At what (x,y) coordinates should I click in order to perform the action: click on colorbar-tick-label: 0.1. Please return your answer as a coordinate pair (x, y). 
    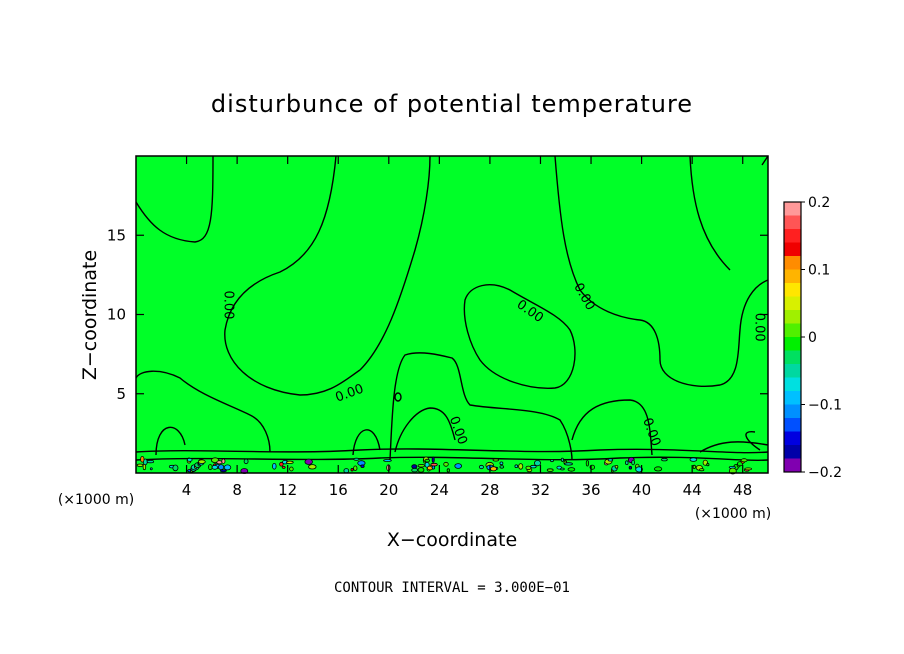
    Looking at the image, I should click on (819, 271).